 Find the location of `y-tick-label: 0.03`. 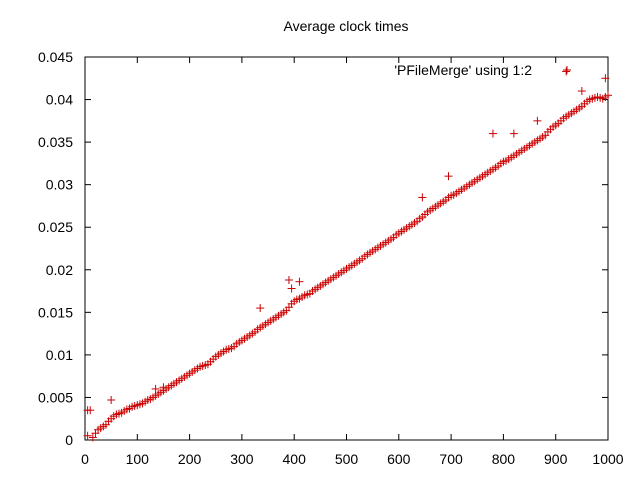

y-tick-label: 0.03 is located at coordinates (59, 185).